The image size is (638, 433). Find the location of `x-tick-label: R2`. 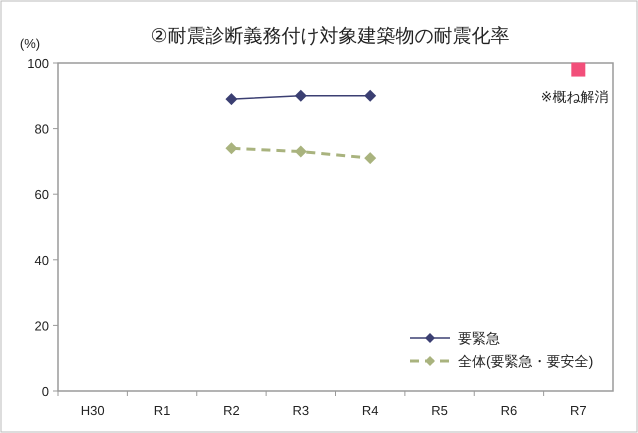

x-tick-label: R2 is located at coordinates (231, 410).